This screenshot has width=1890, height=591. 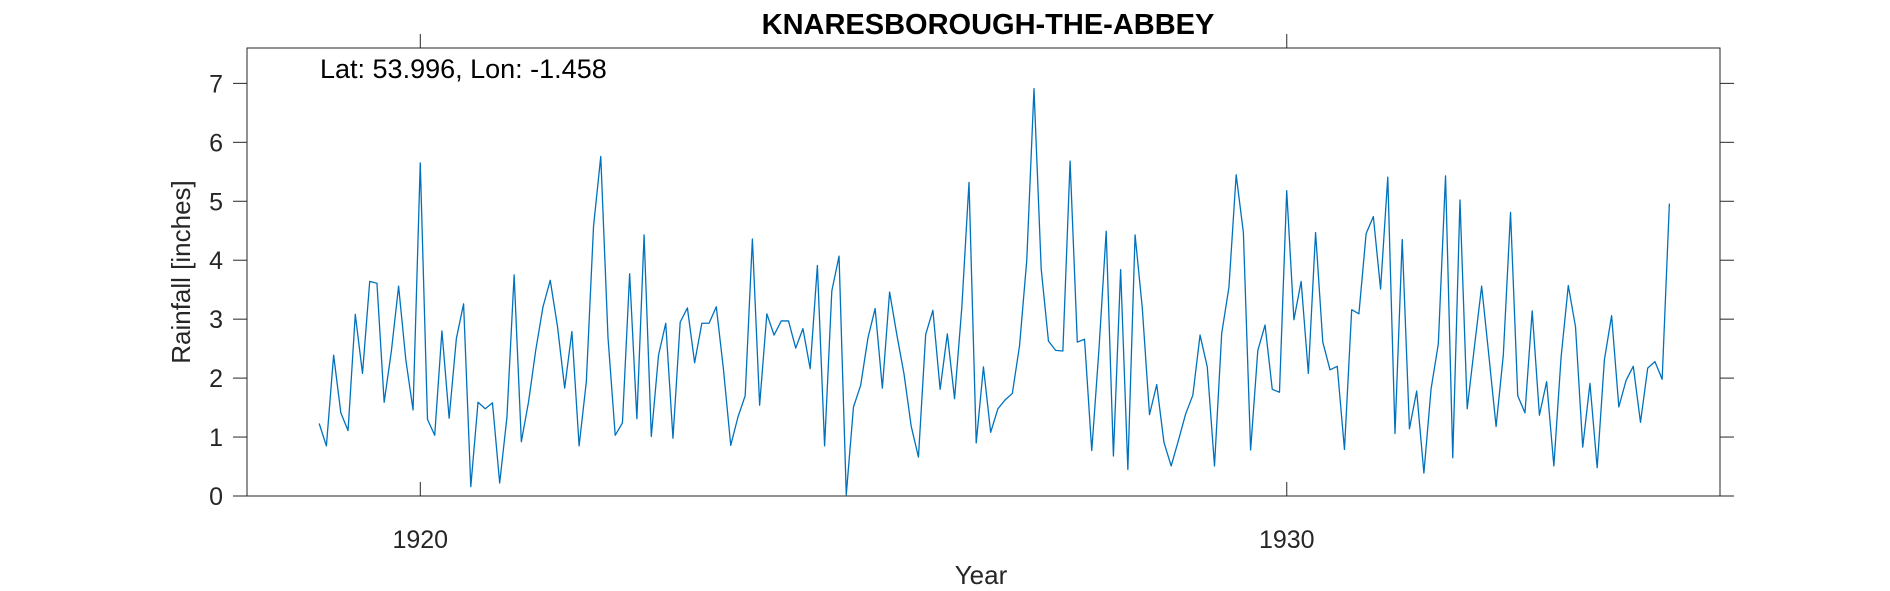 What do you see at coordinates (216, 143) in the screenshot?
I see `y-tick-label: 6` at bounding box center [216, 143].